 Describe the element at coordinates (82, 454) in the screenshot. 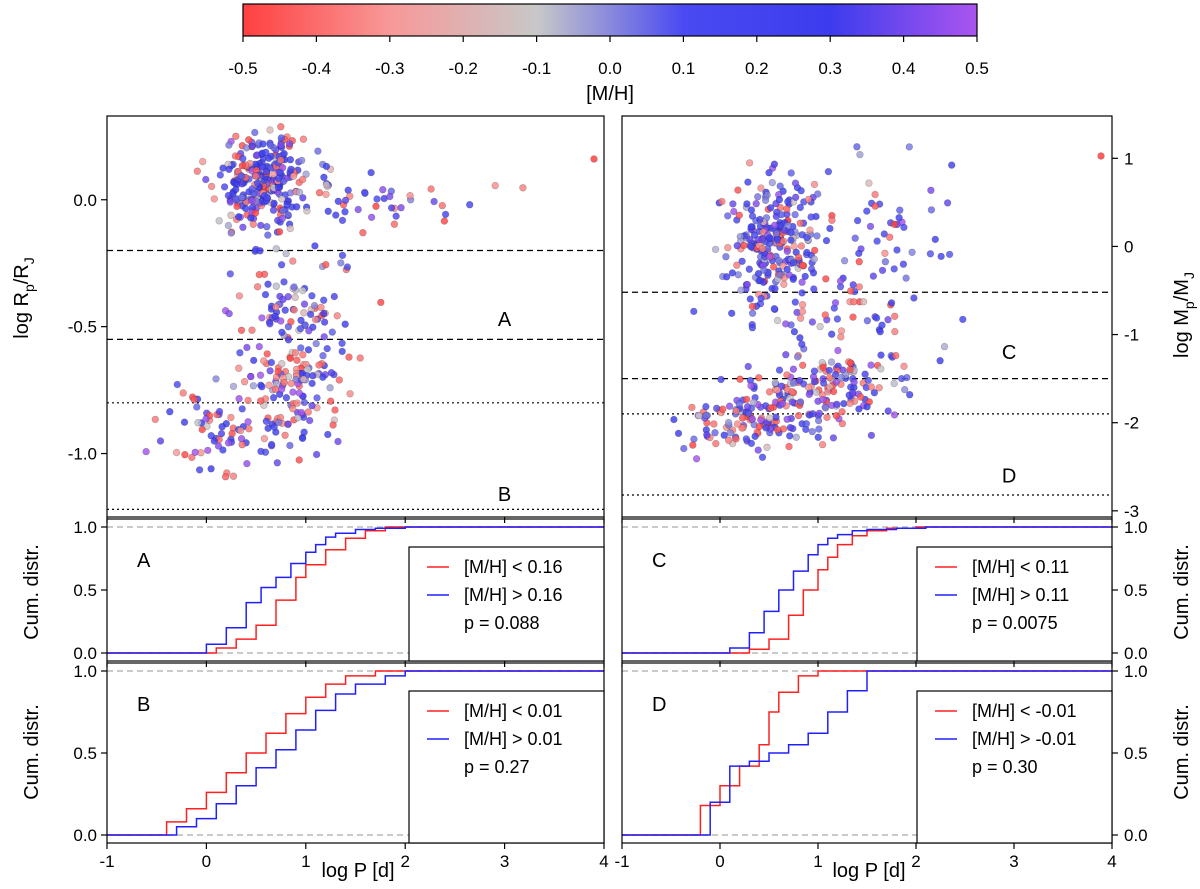

I see `y-tick-label: -1.0` at that location.